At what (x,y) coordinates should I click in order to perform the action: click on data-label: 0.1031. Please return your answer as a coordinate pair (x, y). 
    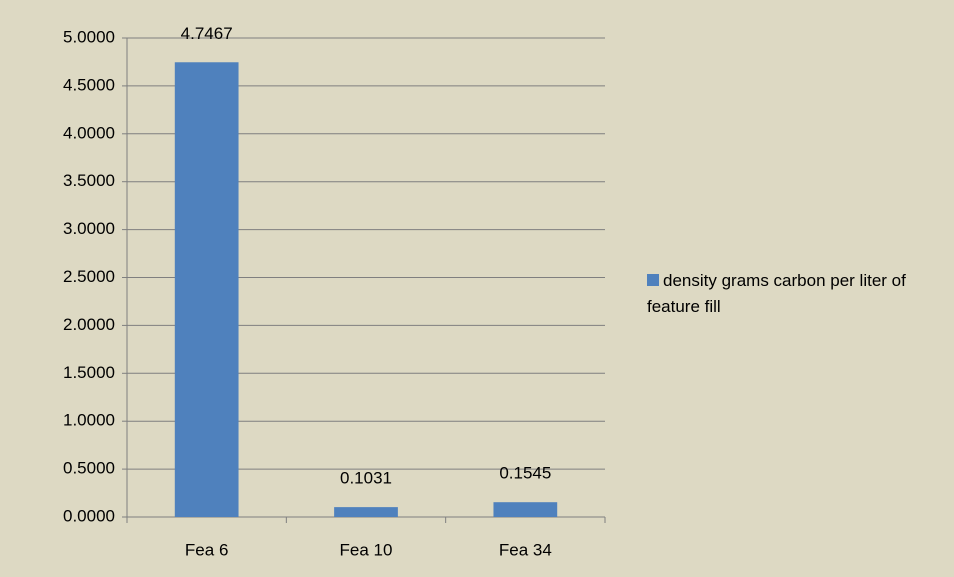
    Looking at the image, I should click on (366, 478).